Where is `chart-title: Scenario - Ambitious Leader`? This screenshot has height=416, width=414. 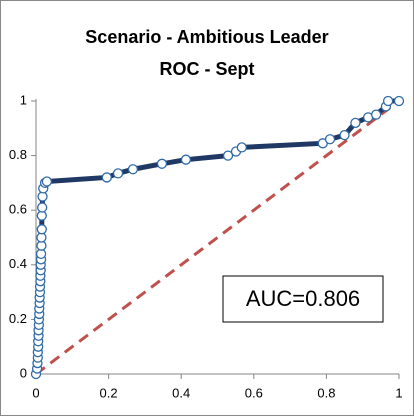
chart-title: Scenario - Ambitious Leader is located at coordinates (206, 37).